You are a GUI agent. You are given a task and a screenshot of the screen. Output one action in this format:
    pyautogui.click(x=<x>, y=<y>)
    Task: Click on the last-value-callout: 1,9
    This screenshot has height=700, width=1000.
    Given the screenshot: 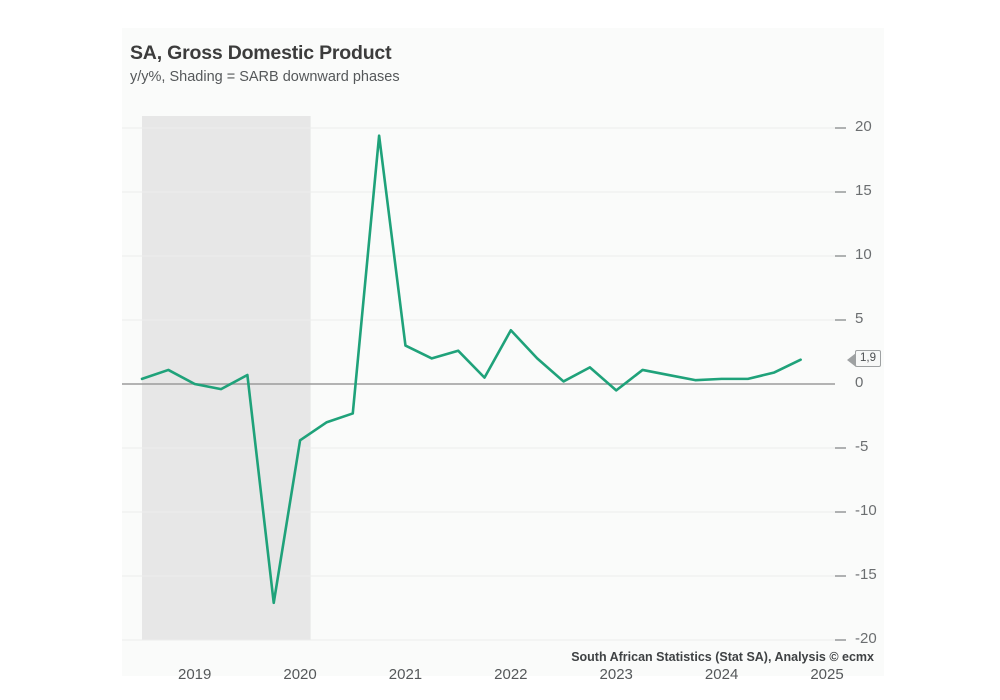 What is the action you would take?
    pyautogui.click(x=868, y=358)
    